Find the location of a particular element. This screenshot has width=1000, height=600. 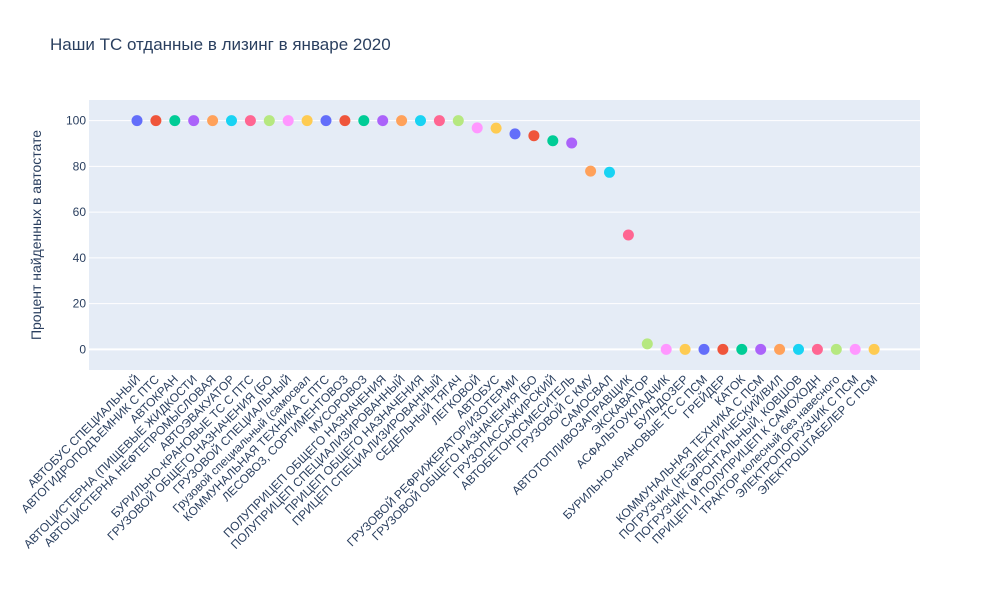

data-point: ПРИЦЕП ОБЩЕГО НАЗНАЧЕНИЯ: 100 is located at coordinates (420, 121).